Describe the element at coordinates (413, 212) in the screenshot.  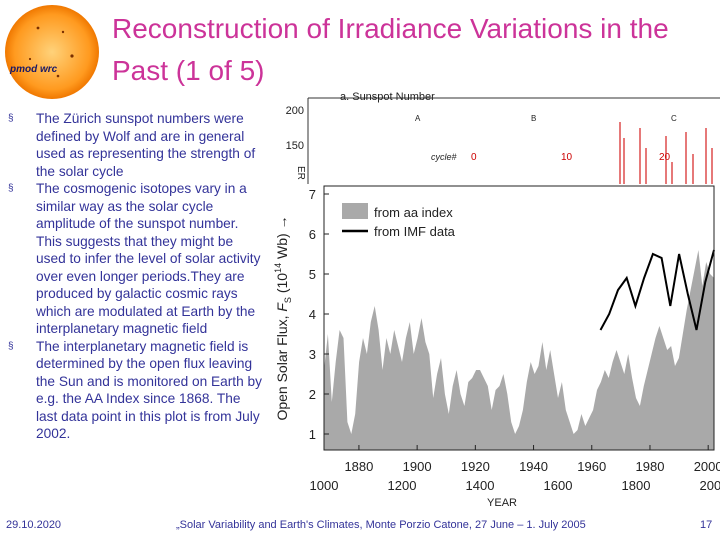
I see `legend-label-aa: from aa index` at that location.